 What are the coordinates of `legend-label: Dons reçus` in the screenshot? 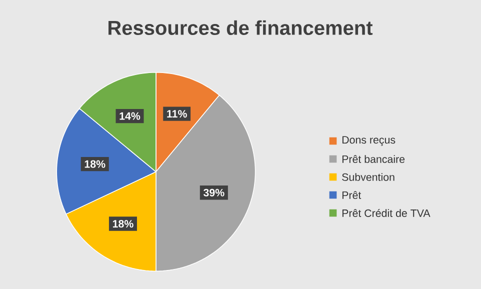 It's located at (369, 141).